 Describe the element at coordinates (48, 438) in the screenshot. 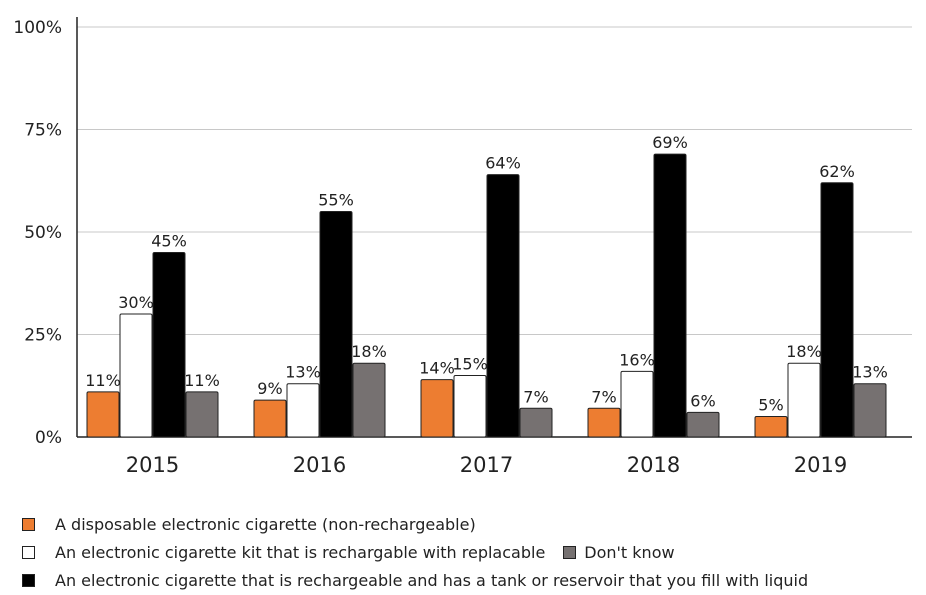

I see `y-tick-label: 0%` at that location.